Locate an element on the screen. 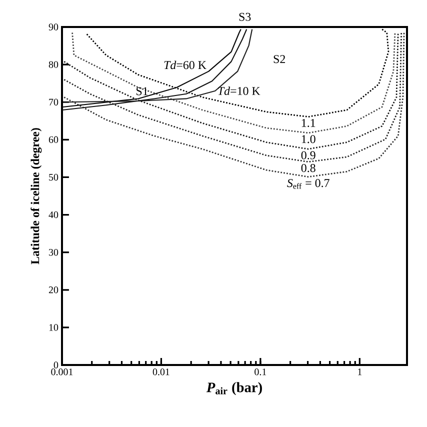 This screenshot has height=427, width=427. y-axis-title: Latitude of iceline (degree) is located at coordinates (36, 196).